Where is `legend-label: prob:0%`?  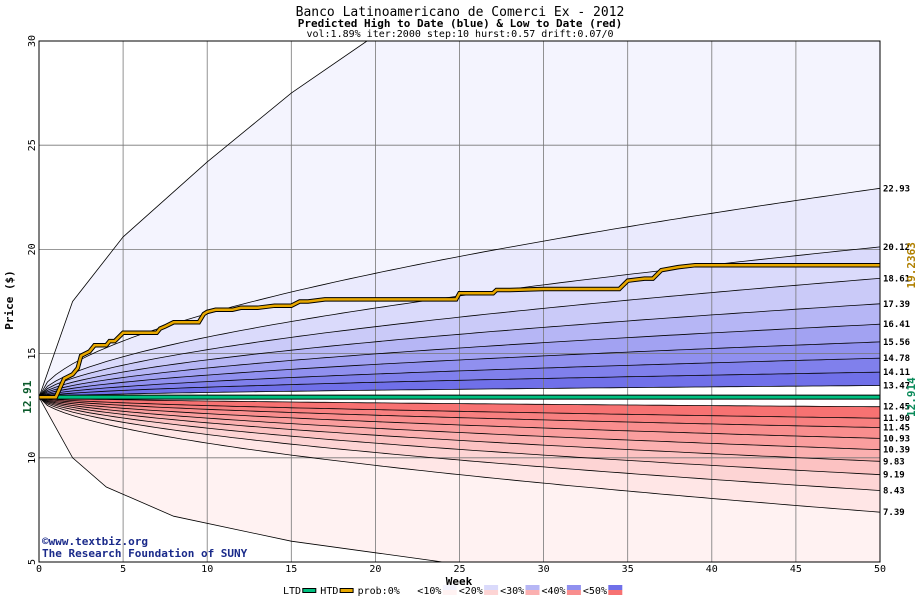 legend-label: prob:0% is located at coordinates (379, 591).